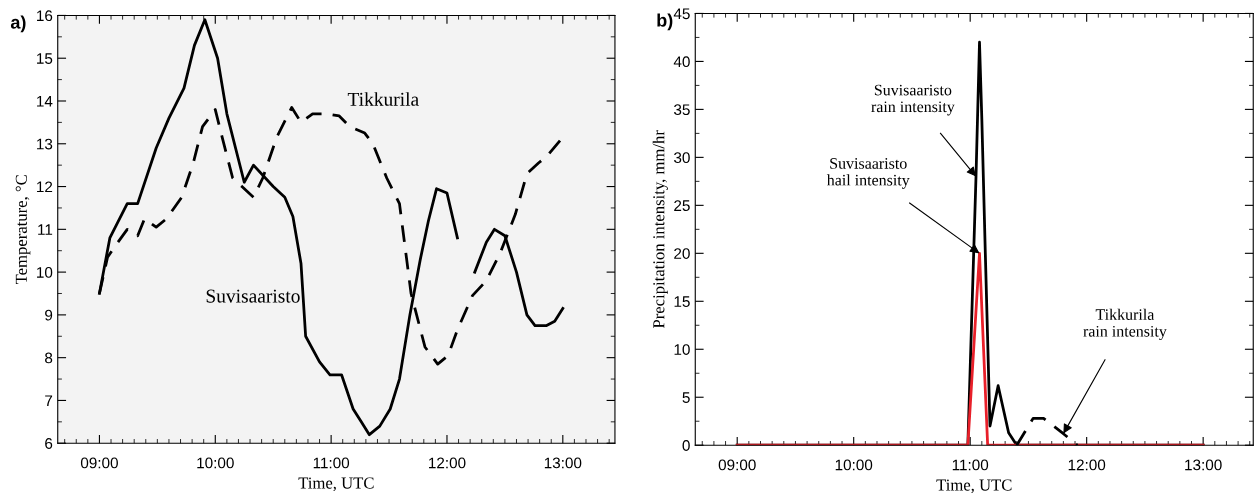 This screenshot has width=1255, height=498. What do you see at coordinates (45, 101) in the screenshot?
I see `y-tick-label: 14` at bounding box center [45, 101].